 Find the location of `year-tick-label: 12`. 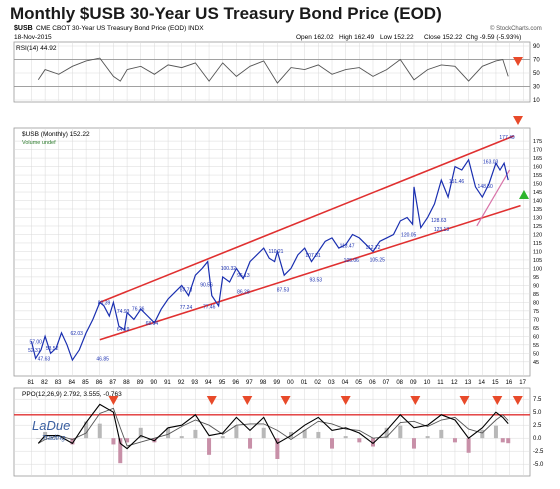

year-tick-label: 12 is located at coordinates (454, 383).